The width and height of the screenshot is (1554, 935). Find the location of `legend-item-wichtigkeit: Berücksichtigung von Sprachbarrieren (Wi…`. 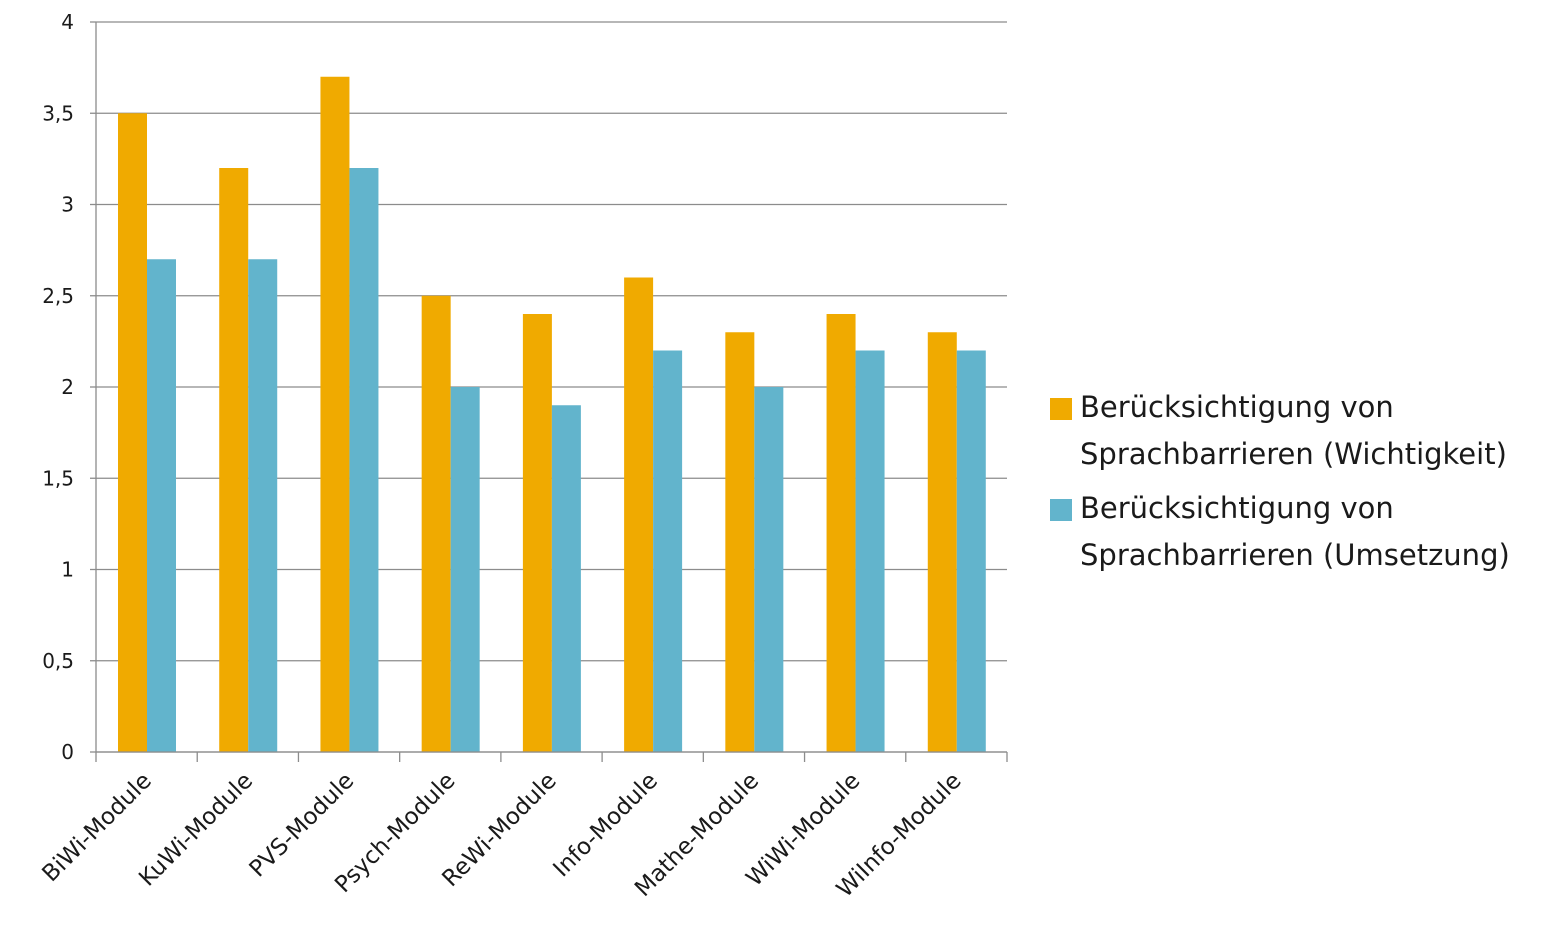

legend-item-wichtigkeit: Berücksichtigung von Sprachbarrieren (Wi… is located at coordinates (1300, 431).